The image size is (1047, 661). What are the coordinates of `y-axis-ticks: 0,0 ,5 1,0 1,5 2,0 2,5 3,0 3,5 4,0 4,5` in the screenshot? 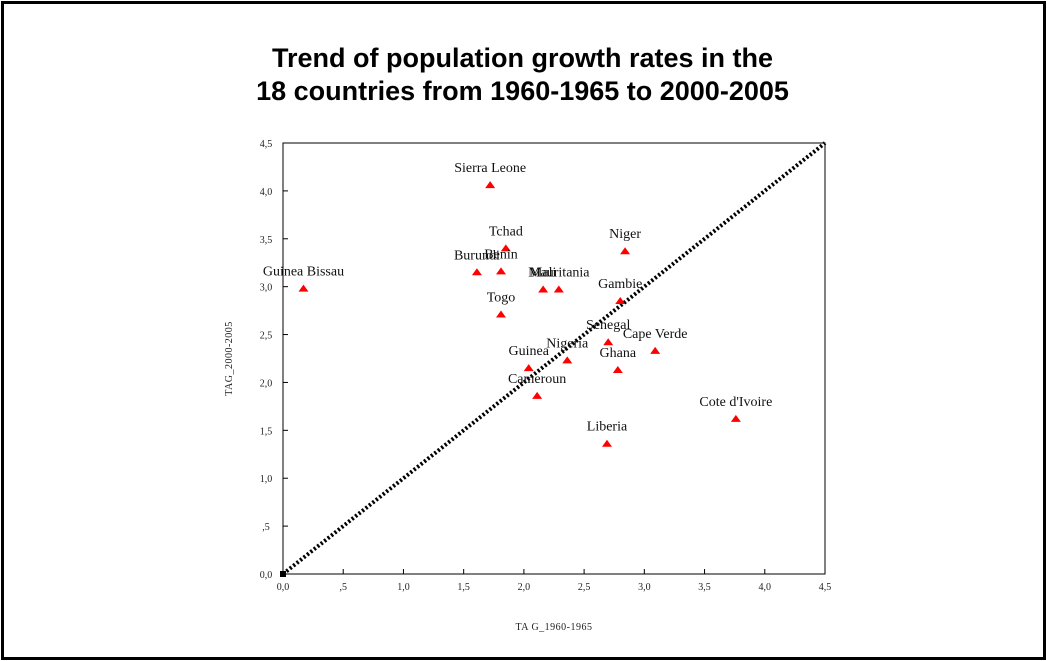 It's located at (274, 360).